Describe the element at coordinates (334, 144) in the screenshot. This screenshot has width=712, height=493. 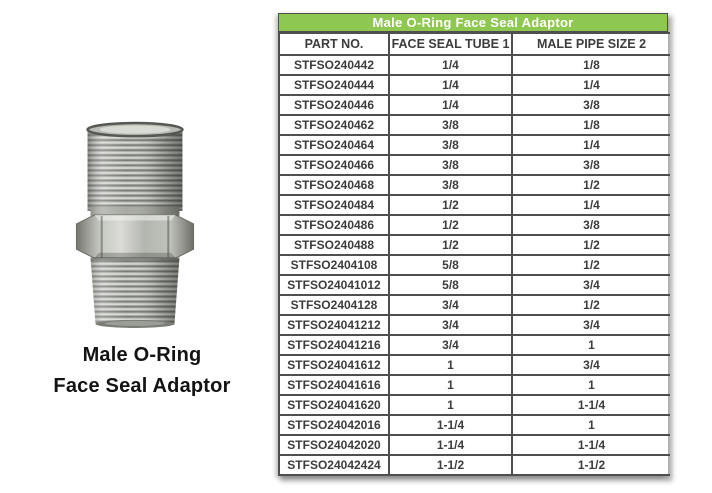
I see `part-no-cell: STFSO240464` at that location.